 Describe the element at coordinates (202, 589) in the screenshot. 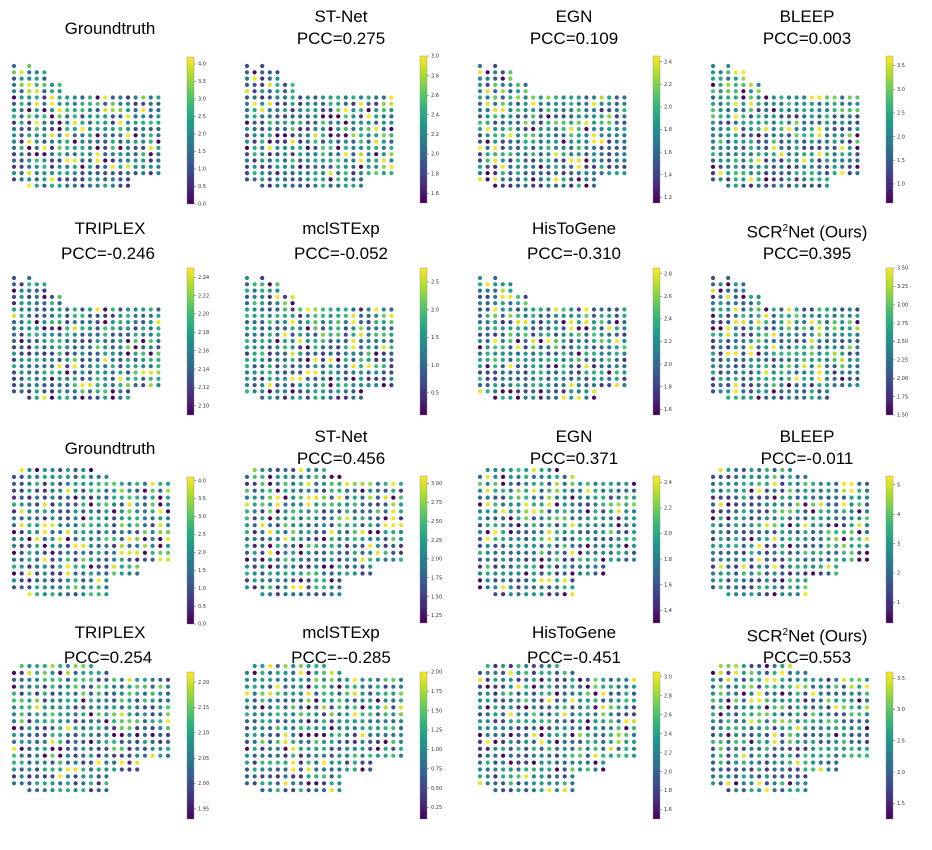

I see `colorbar-tick-label: 1.0` at that location.